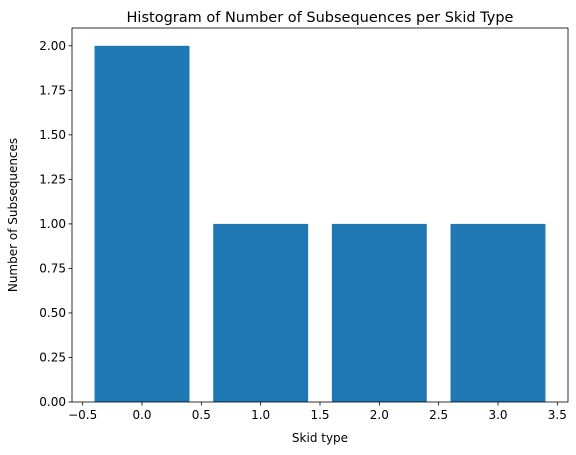  Describe the element at coordinates (52, 135) in the screenshot. I see `y-tick-label: 1.50` at that location.